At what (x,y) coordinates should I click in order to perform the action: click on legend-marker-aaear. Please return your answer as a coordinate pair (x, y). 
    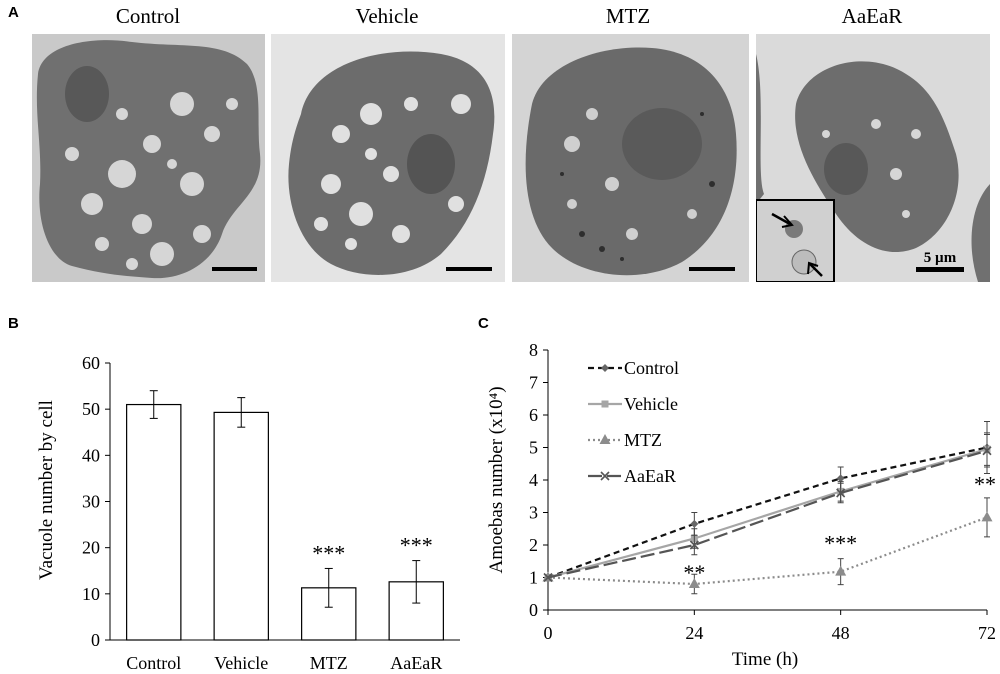
    Looking at the image, I should click on (605, 476).